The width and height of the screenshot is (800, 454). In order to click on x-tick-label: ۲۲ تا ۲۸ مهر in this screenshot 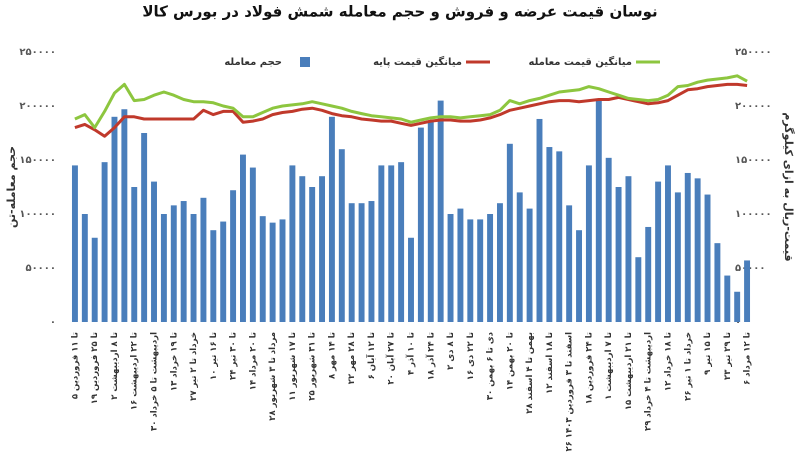, I will do `click(352, 358)`.